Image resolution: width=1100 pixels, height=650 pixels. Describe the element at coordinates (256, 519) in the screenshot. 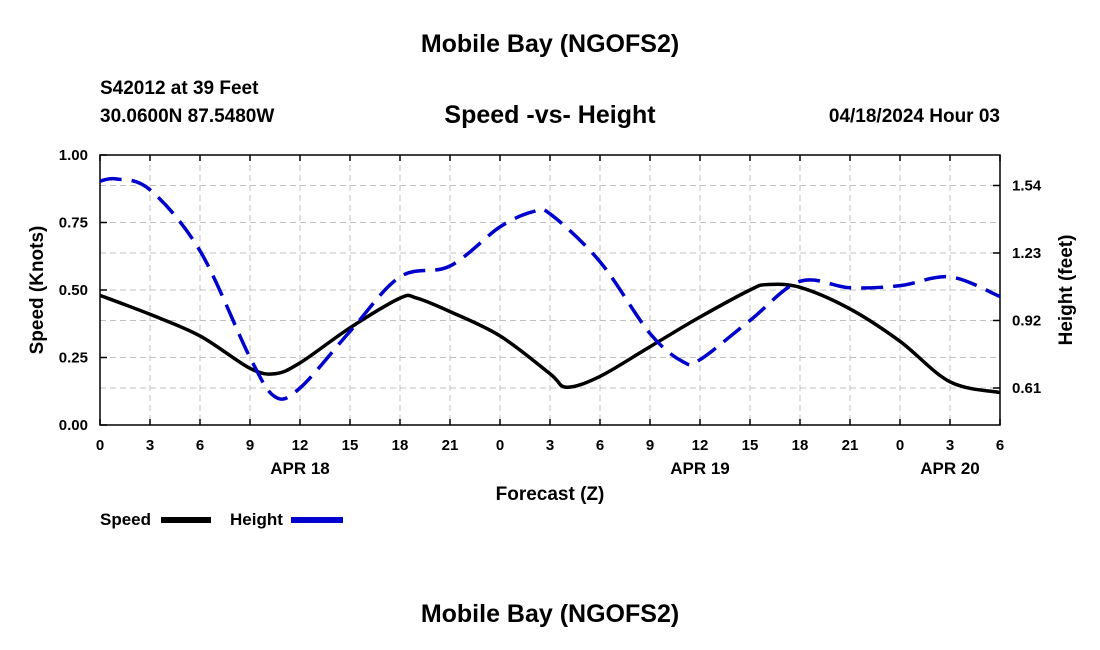

I see `legend-height-label: Height` at that location.